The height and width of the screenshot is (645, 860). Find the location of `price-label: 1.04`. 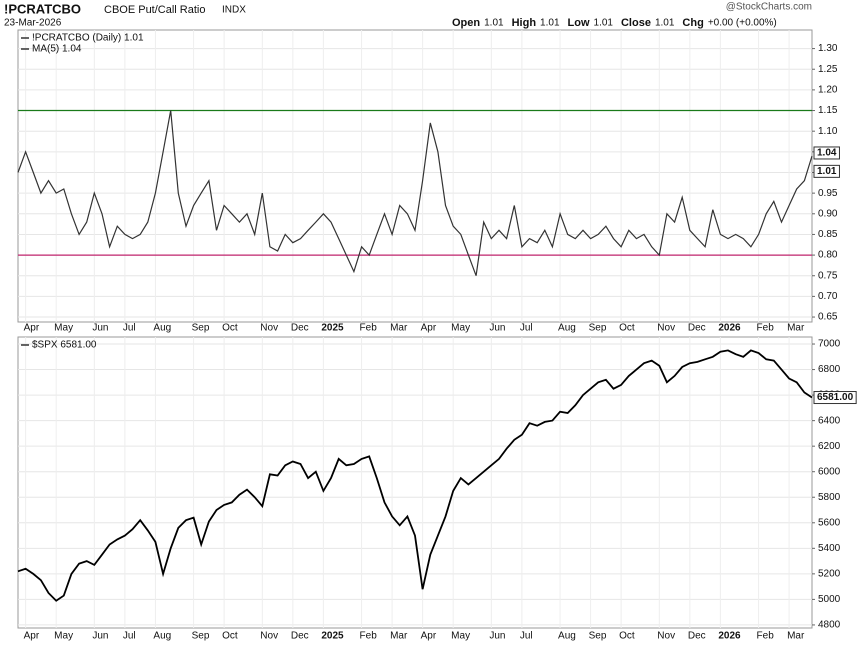

price-label: 1.04 is located at coordinates (827, 153).